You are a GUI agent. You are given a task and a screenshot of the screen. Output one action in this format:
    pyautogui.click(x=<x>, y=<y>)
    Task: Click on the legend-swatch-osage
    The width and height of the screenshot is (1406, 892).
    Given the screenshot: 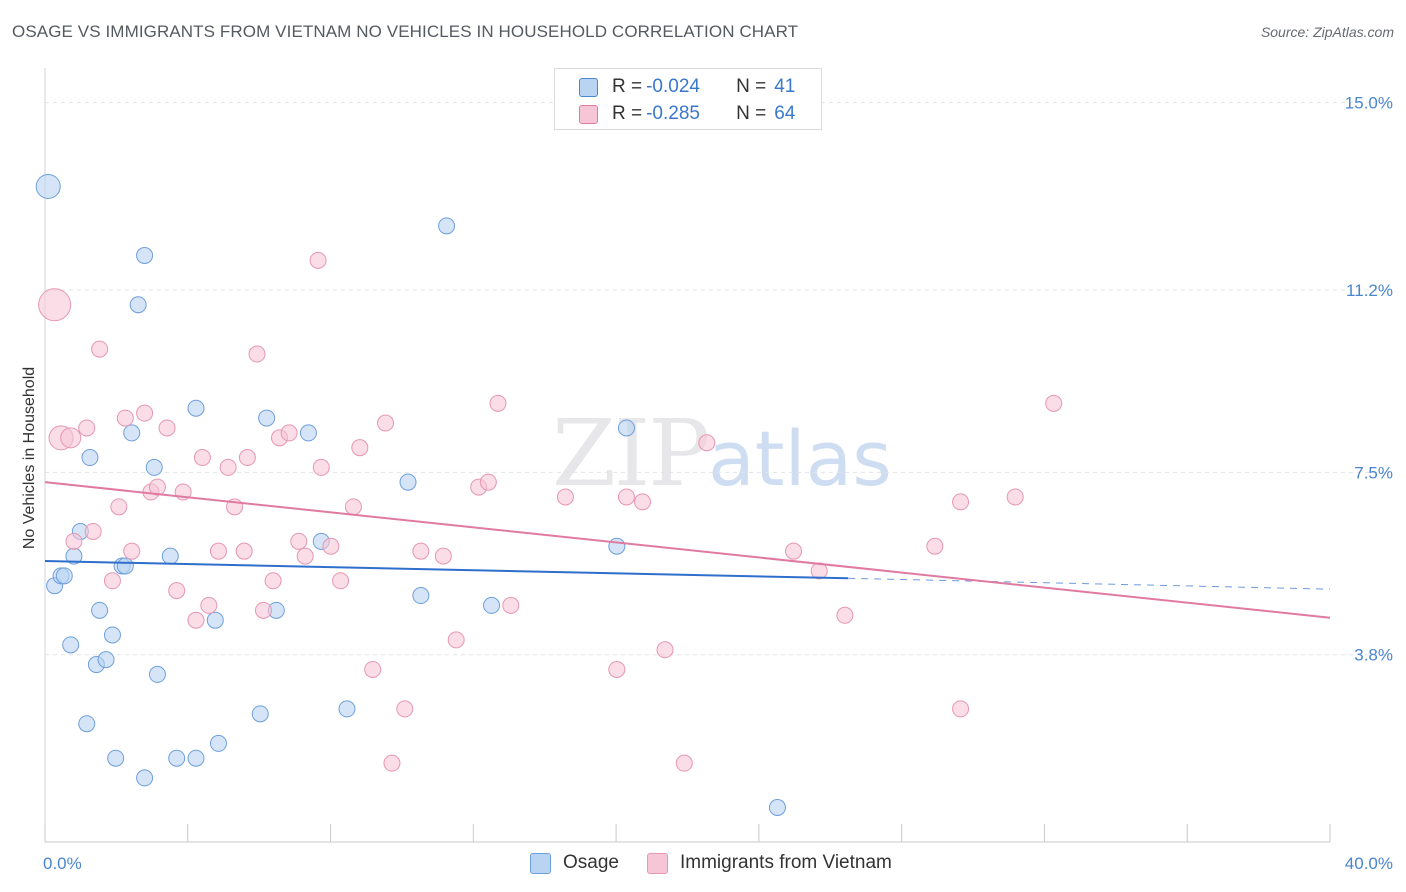 What is the action you would take?
    pyautogui.click(x=588, y=87)
    